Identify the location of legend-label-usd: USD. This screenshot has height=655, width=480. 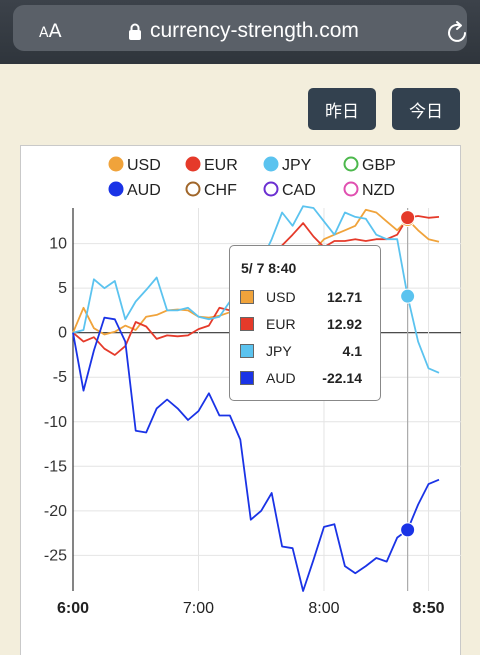
(144, 165).